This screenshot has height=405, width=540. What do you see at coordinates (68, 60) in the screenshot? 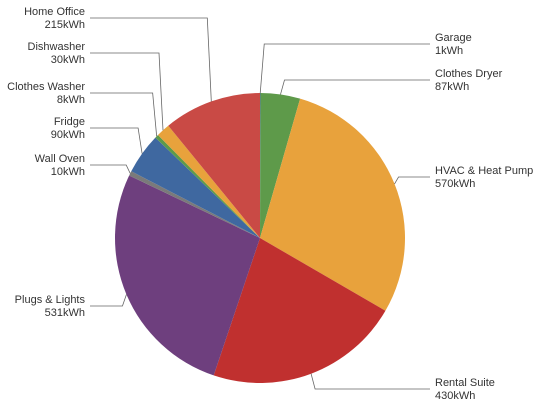
I see `value-label: 30kWh` at bounding box center [68, 60].